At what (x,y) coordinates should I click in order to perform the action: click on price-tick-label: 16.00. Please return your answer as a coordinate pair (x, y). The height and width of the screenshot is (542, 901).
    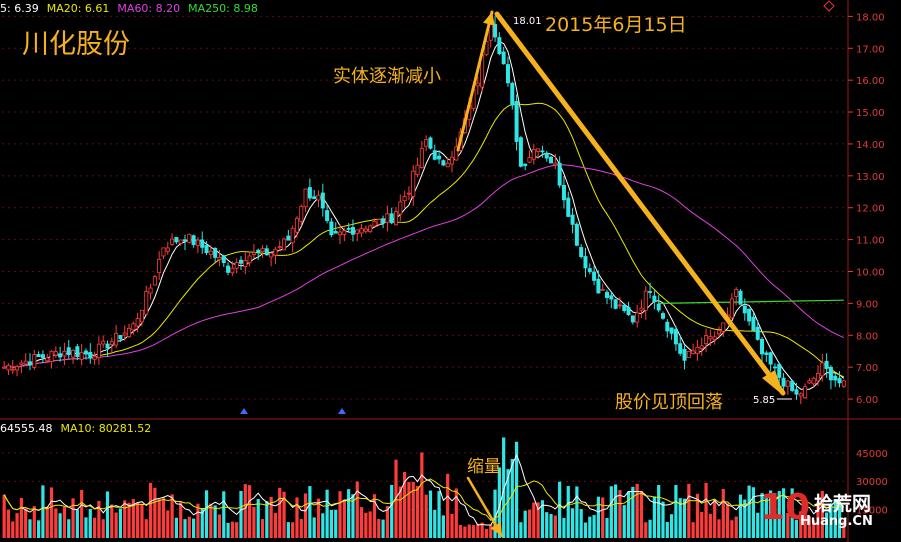
    Looking at the image, I should click on (870, 81).